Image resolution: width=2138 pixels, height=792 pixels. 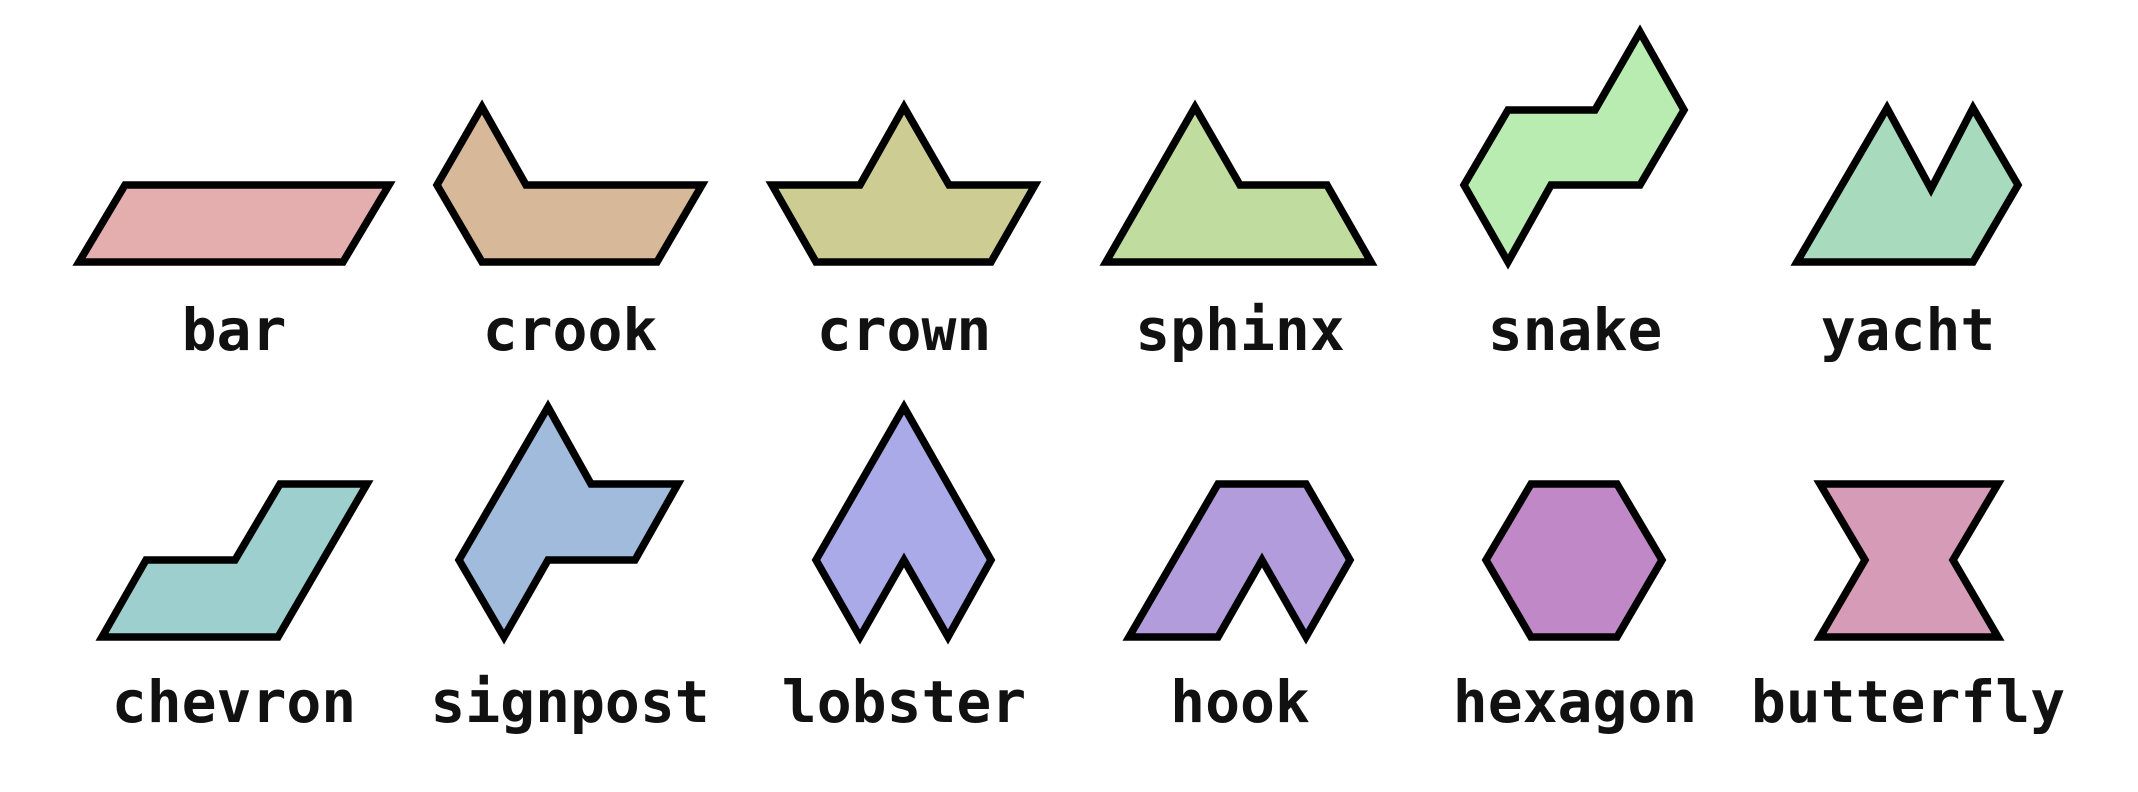 I want to click on bar-label: bar, so click(x=234, y=330).